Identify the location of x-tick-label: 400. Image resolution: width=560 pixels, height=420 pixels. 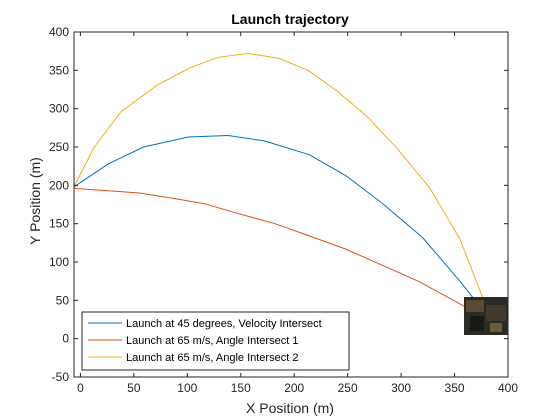
(508, 388).